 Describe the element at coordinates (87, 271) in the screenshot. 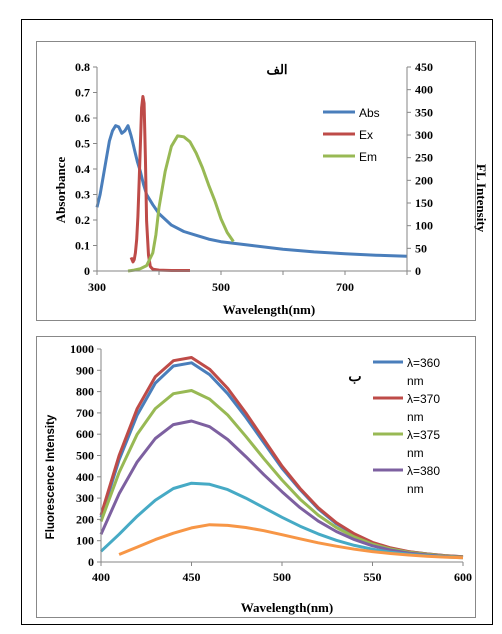

I see `chart-a-y-tick-label: 0` at that location.